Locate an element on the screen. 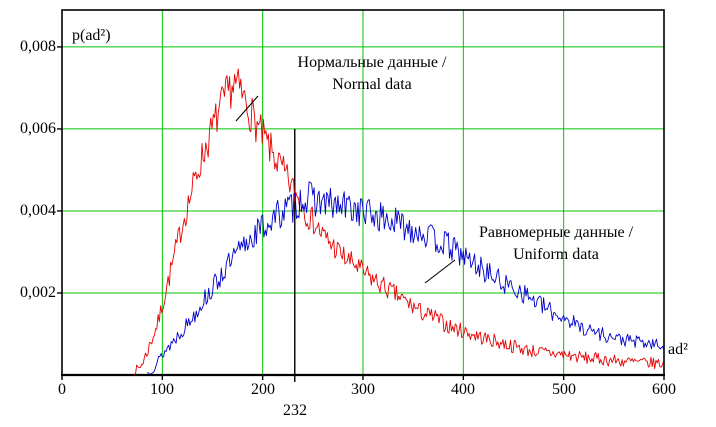 The height and width of the screenshot is (427, 716). y-tick-label: 0,008 is located at coordinates (38, 46).